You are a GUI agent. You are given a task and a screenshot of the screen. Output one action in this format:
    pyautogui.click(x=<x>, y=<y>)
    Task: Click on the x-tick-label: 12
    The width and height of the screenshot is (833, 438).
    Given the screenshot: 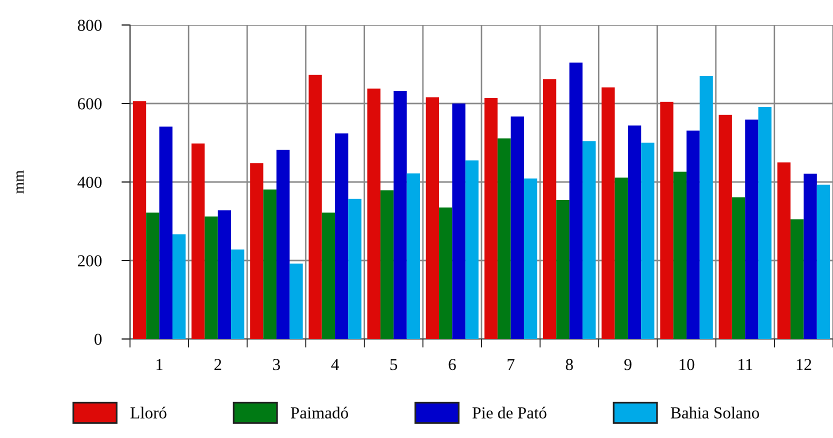 What is the action you would take?
    pyautogui.click(x=804, y=364)
    